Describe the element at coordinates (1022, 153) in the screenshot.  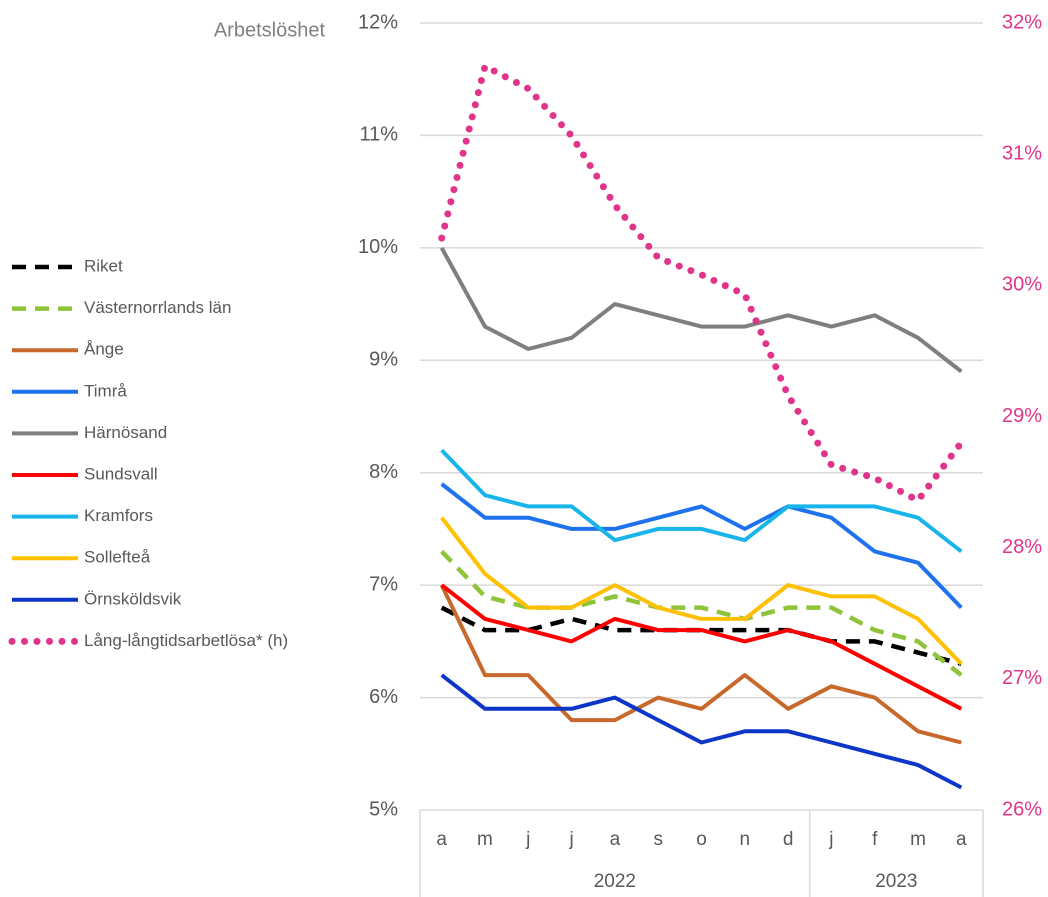
I see `y2-tick-label: 31%` at that location.